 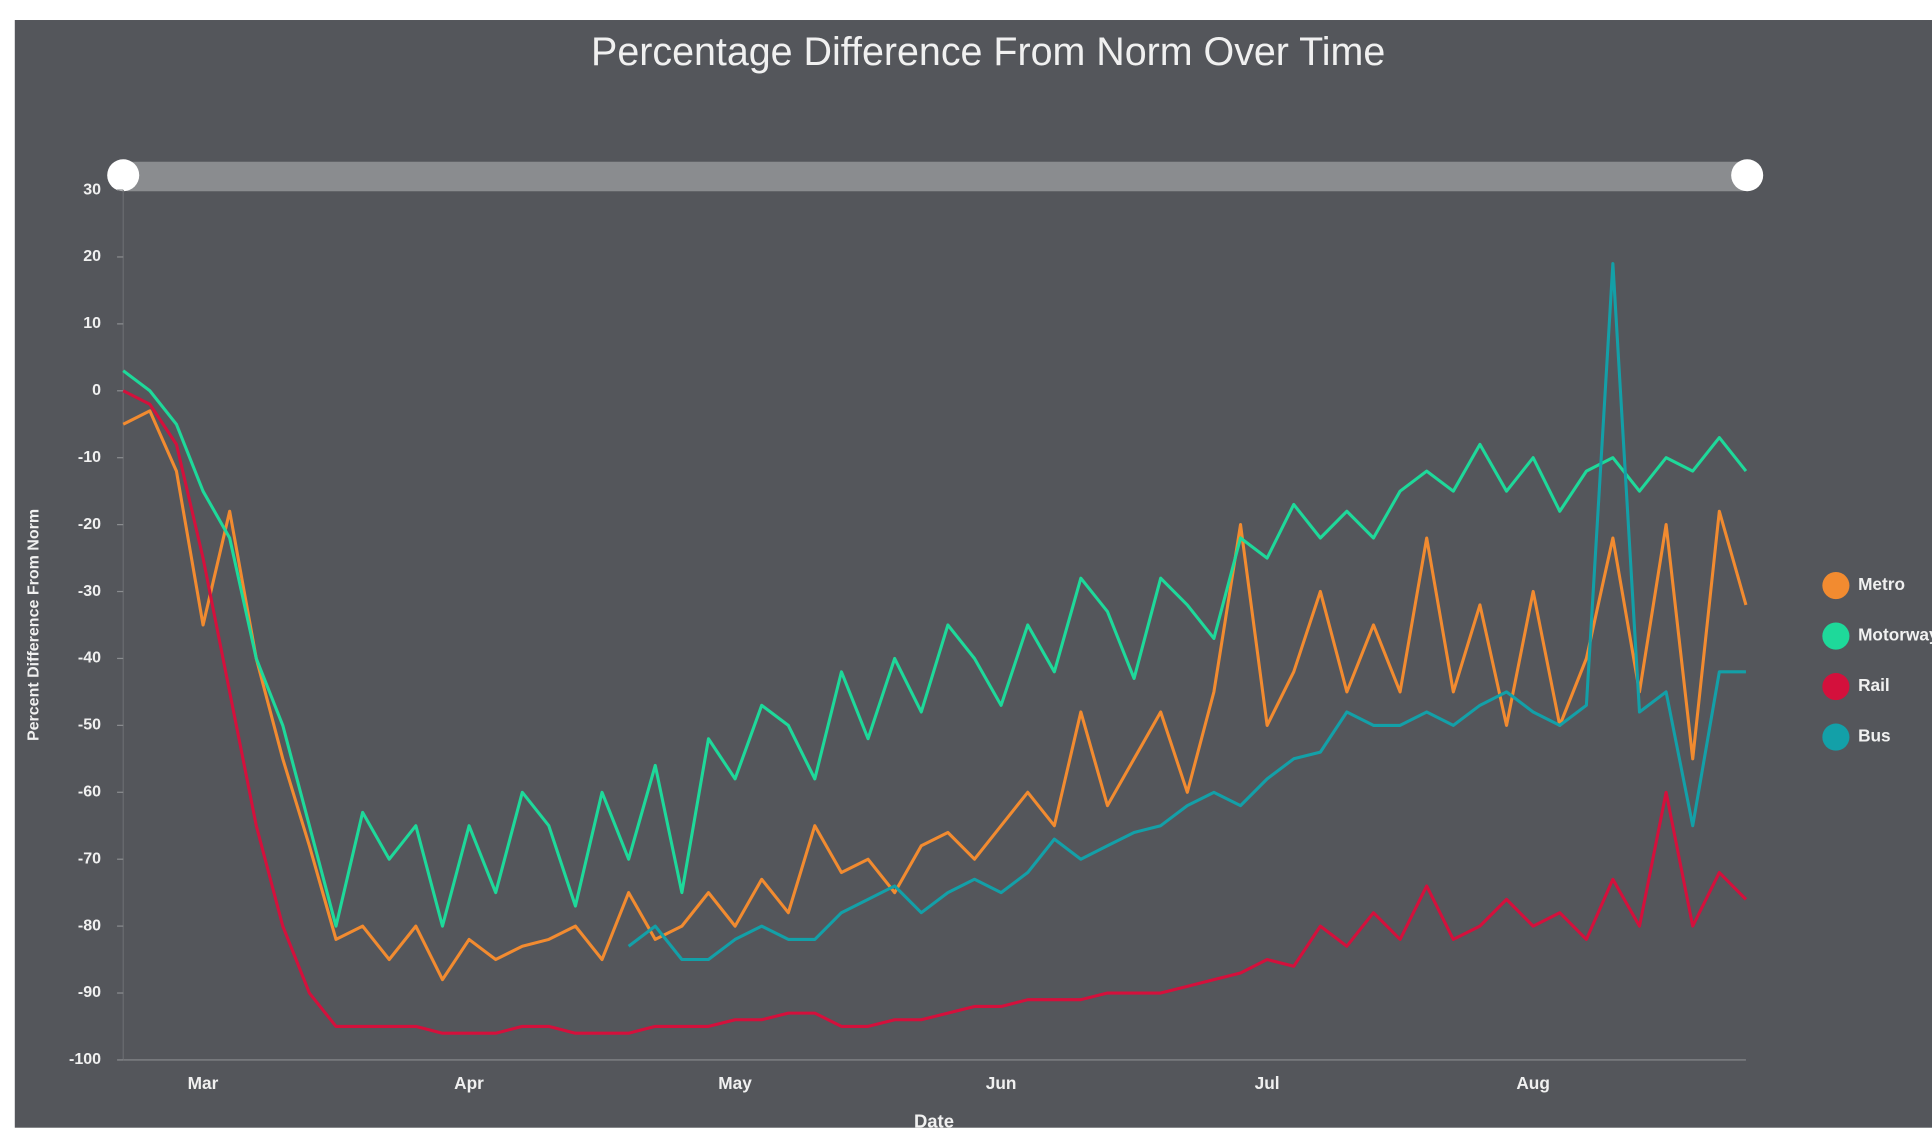 I want to click on y-tick-label: -50, so click(x=89, y=725).